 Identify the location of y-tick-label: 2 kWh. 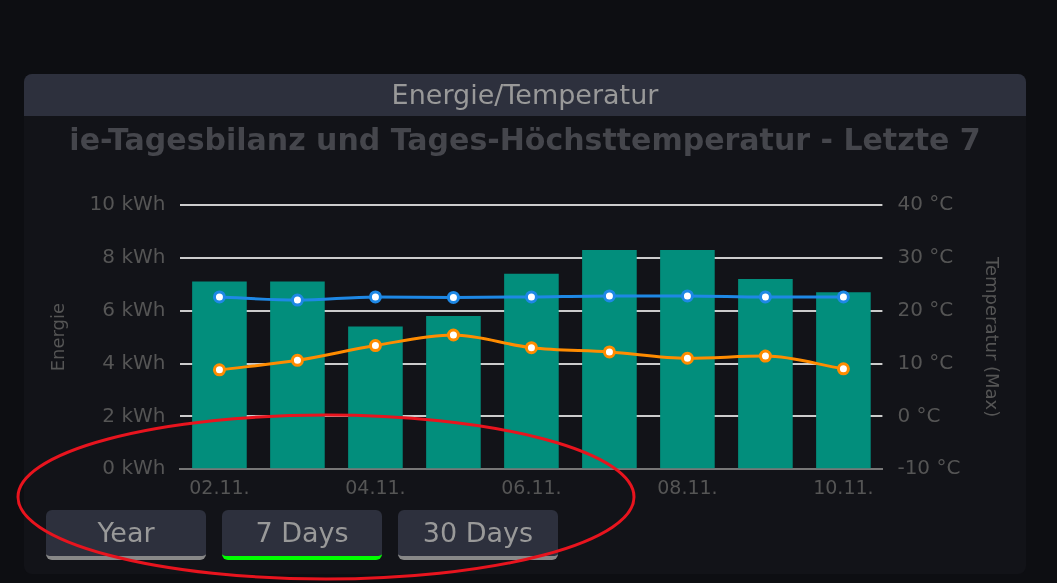
(134, 414).